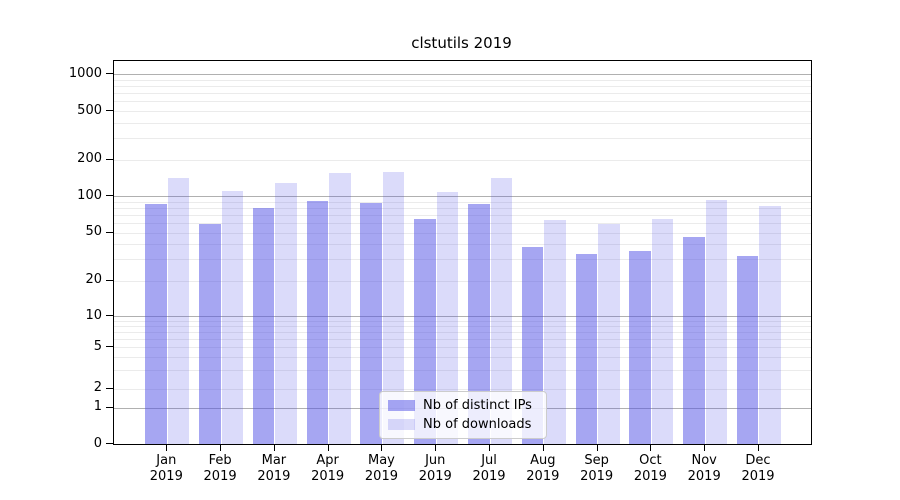 Image resolution: width=900 pixels, height=500 pixels. What do you see at coordinates (166, 468) in the screenshot?
I see `x-tick-label-jan: Jan 2019` at bounding box center [166, 468].